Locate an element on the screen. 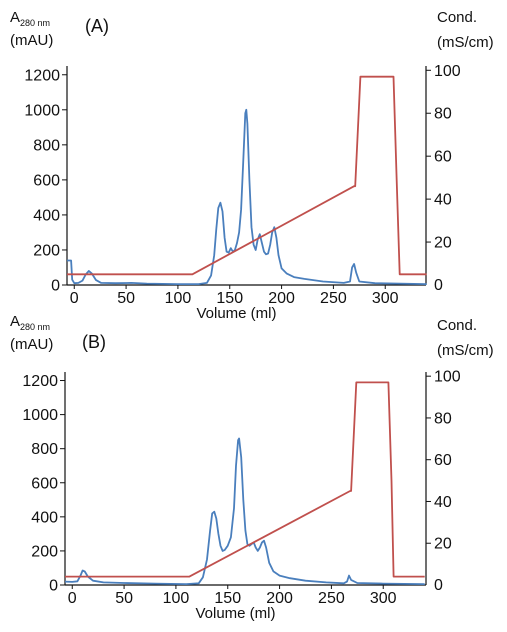 The height and width of the screenshot is (632, 507). panel-label: (B) is located at coordinates (94, 342).